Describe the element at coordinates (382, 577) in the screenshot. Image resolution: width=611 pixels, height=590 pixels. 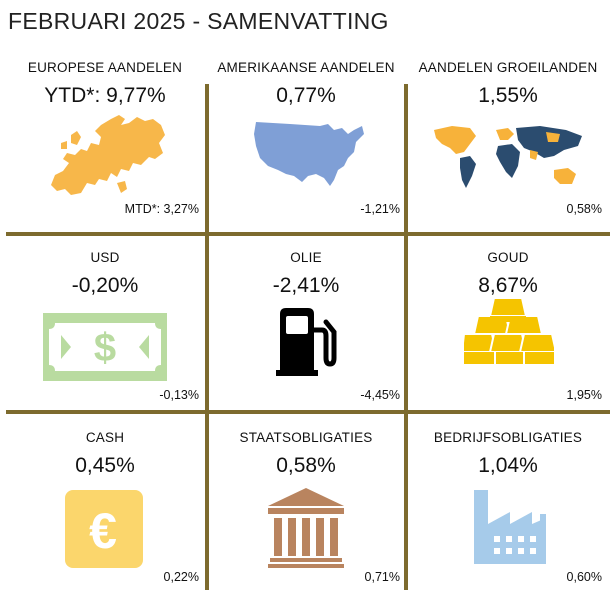
I see `cell-mtd-value: 0,71%` at that location.